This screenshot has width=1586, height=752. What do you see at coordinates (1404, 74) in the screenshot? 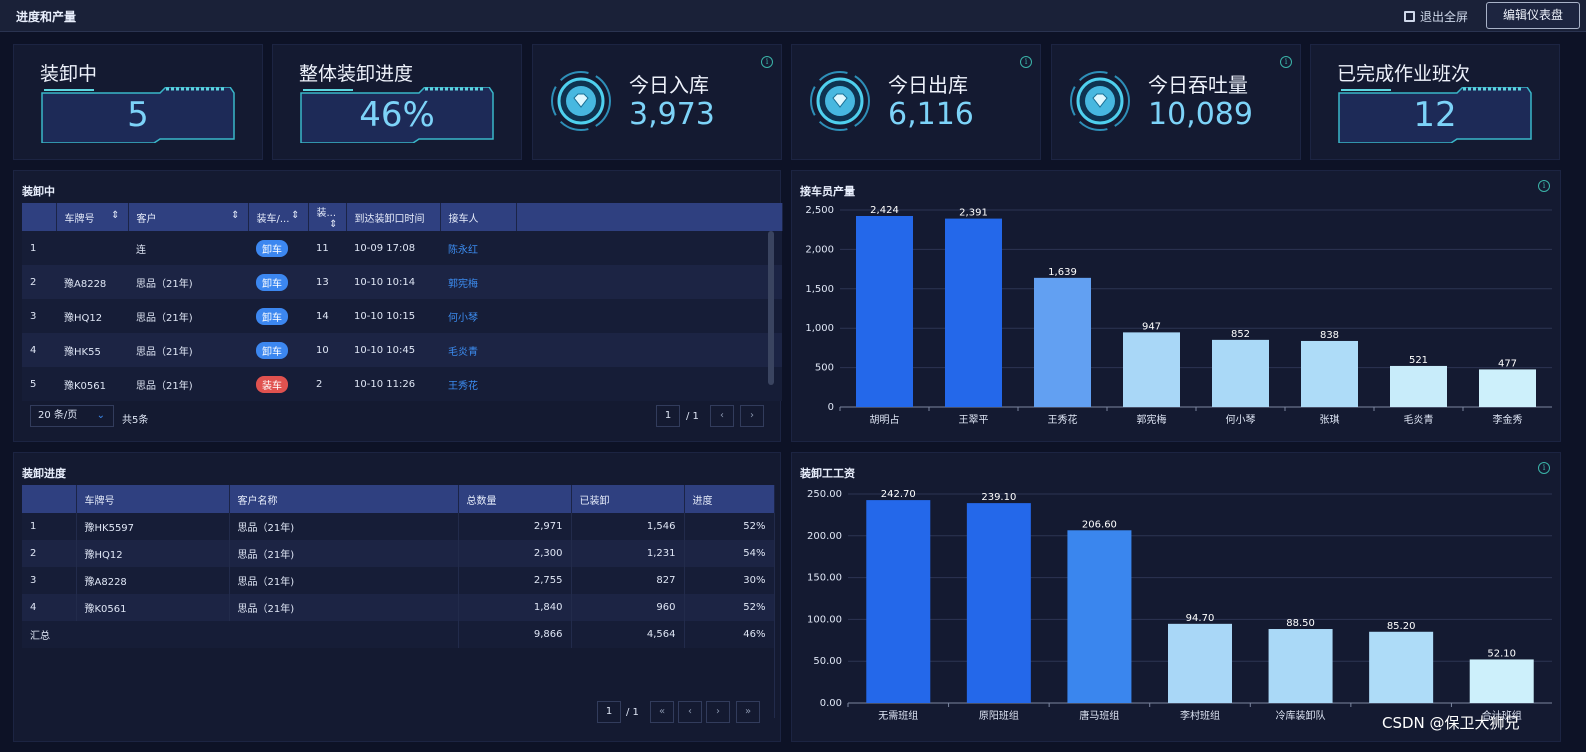
I see `kpi-shifts-label: 已完成作业班次` at bounding box center [1404, 74].